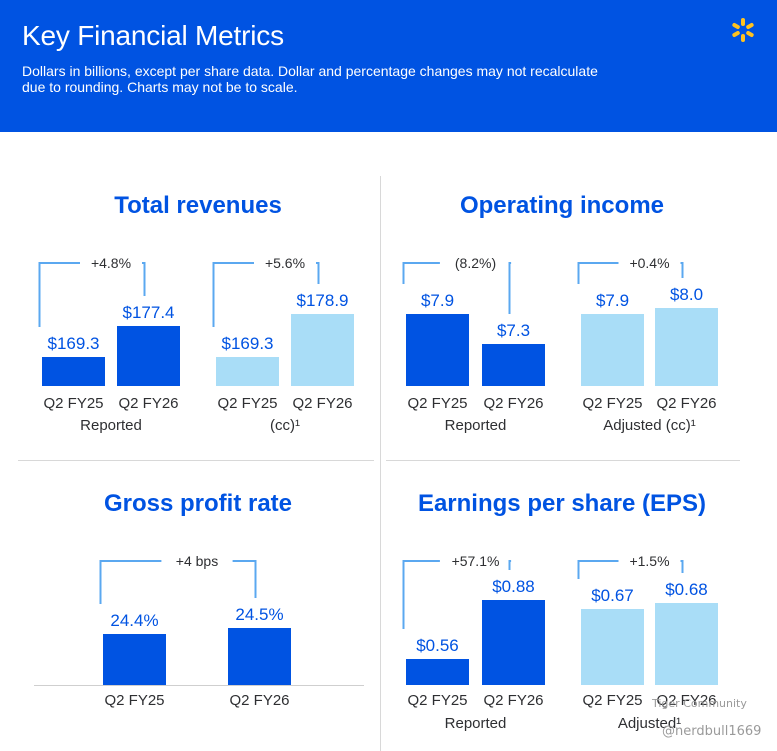  What do you see at coordinates (649, 723) in the screenshot?
I see `group-label: Adjusted¹` at bounding box center [649, 723].